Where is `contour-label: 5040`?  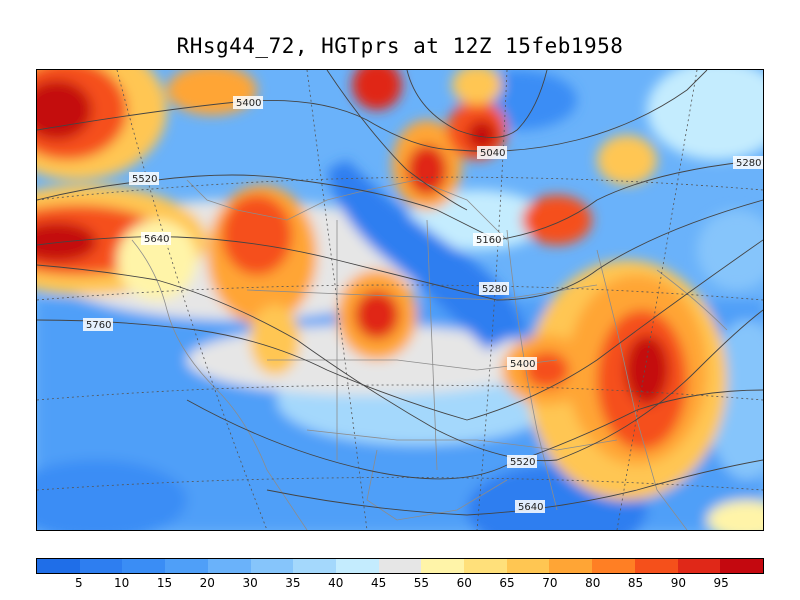
contour-label: 5040 is located at coordinates (492, 152).